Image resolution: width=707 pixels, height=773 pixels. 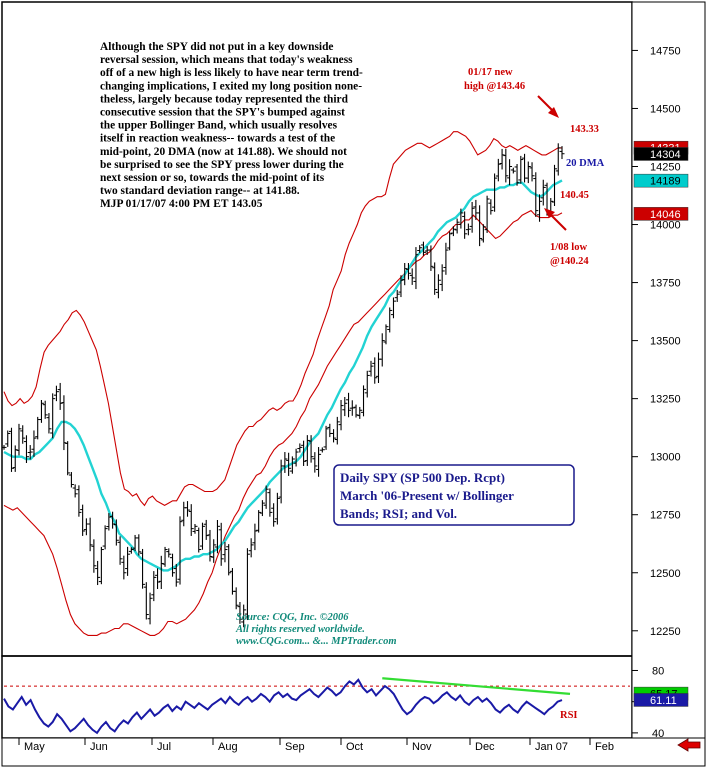 What do you see at coordinates (549, 213) in the screenshot?
I see `low-arrow-head` at bounding box center [549, 213].